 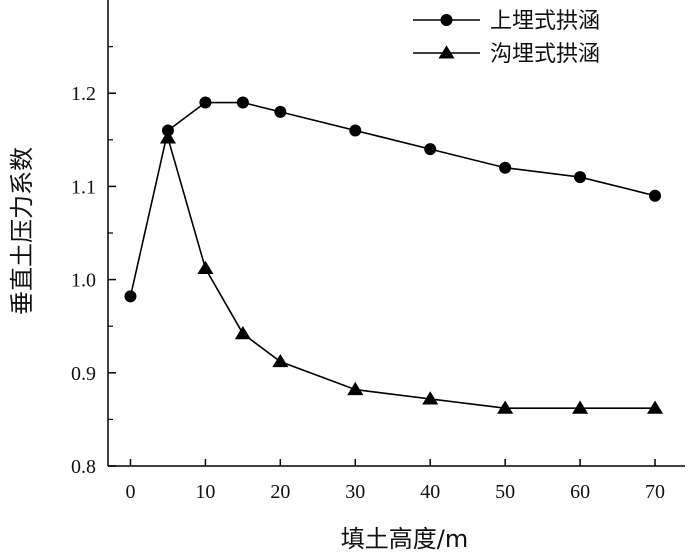 I want to click on x-tick-label-7: 70, so click(x=655, y=492).